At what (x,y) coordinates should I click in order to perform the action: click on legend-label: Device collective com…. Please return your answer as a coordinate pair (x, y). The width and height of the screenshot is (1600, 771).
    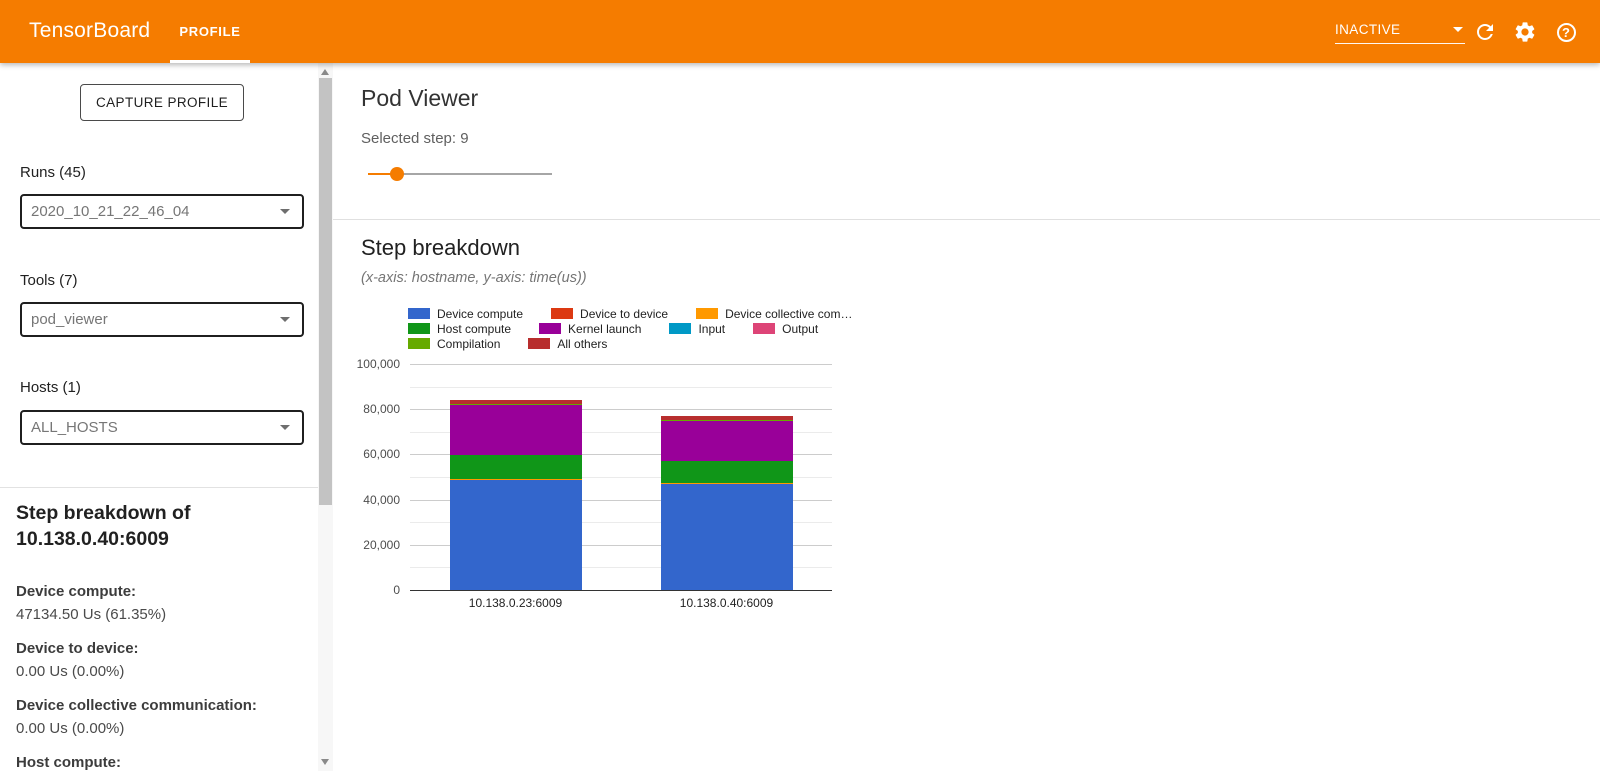
    Looking at the image, I should click on (789, 313).